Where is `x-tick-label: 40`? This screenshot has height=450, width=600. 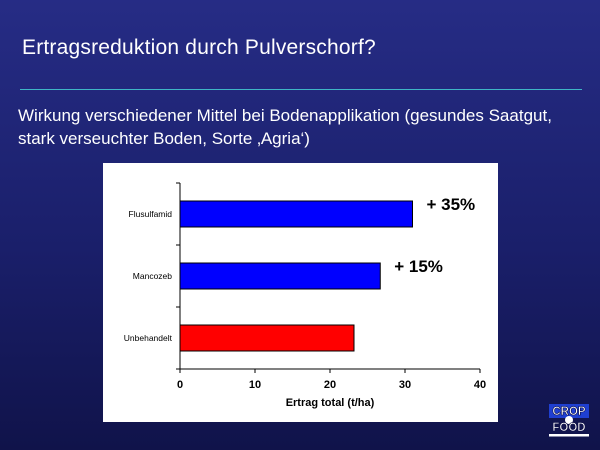
x-tick-label: 40 is located at coordinates (480, 385).